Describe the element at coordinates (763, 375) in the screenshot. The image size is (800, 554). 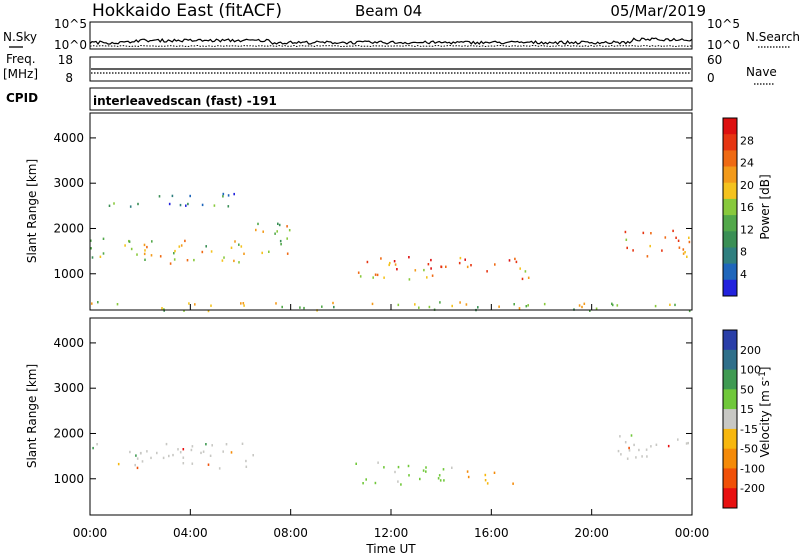
I see `velocity-colorbar-label-sup: -1` at that location.